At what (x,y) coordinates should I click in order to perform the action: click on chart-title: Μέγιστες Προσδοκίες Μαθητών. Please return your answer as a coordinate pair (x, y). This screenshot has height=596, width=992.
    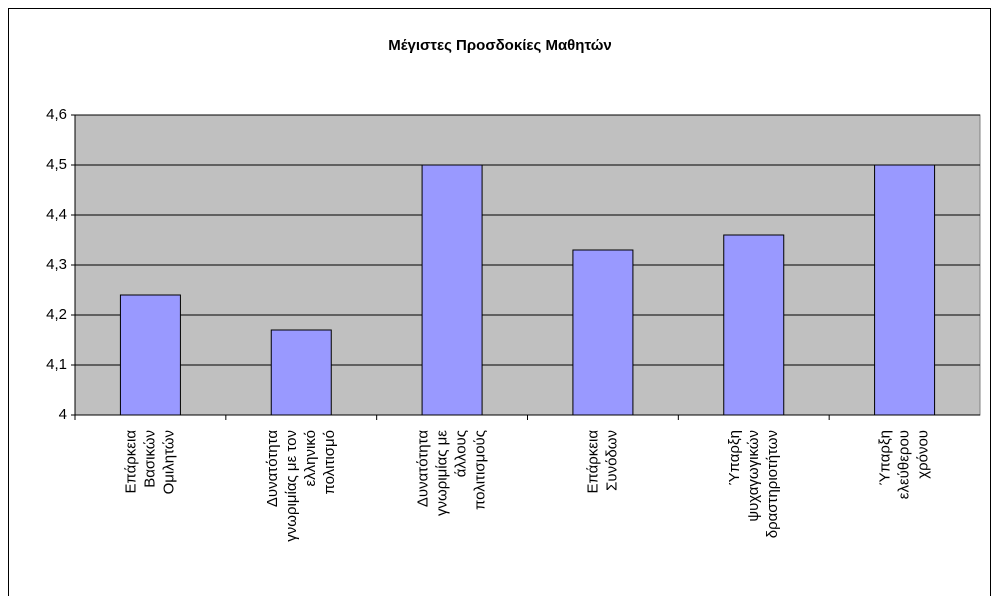
    Looking at the image, I should click on (500, 45).